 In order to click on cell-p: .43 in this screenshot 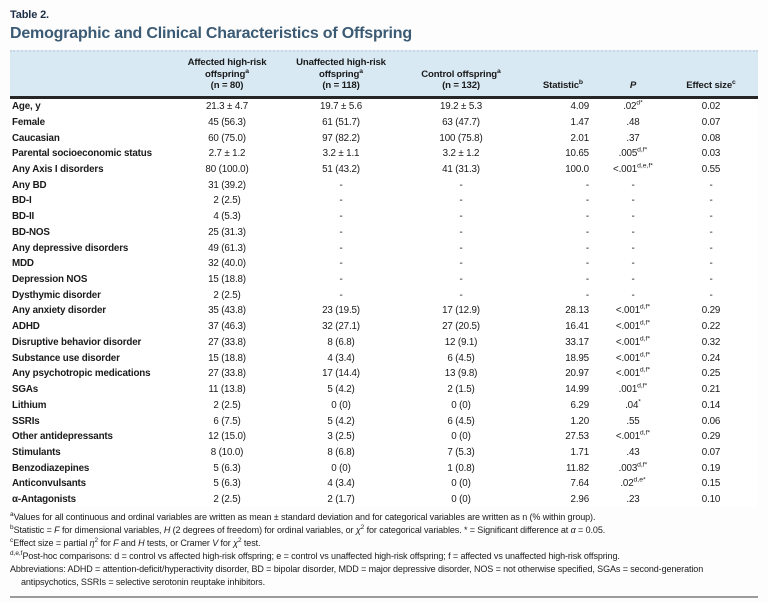, I will do `click(633, 452)`.